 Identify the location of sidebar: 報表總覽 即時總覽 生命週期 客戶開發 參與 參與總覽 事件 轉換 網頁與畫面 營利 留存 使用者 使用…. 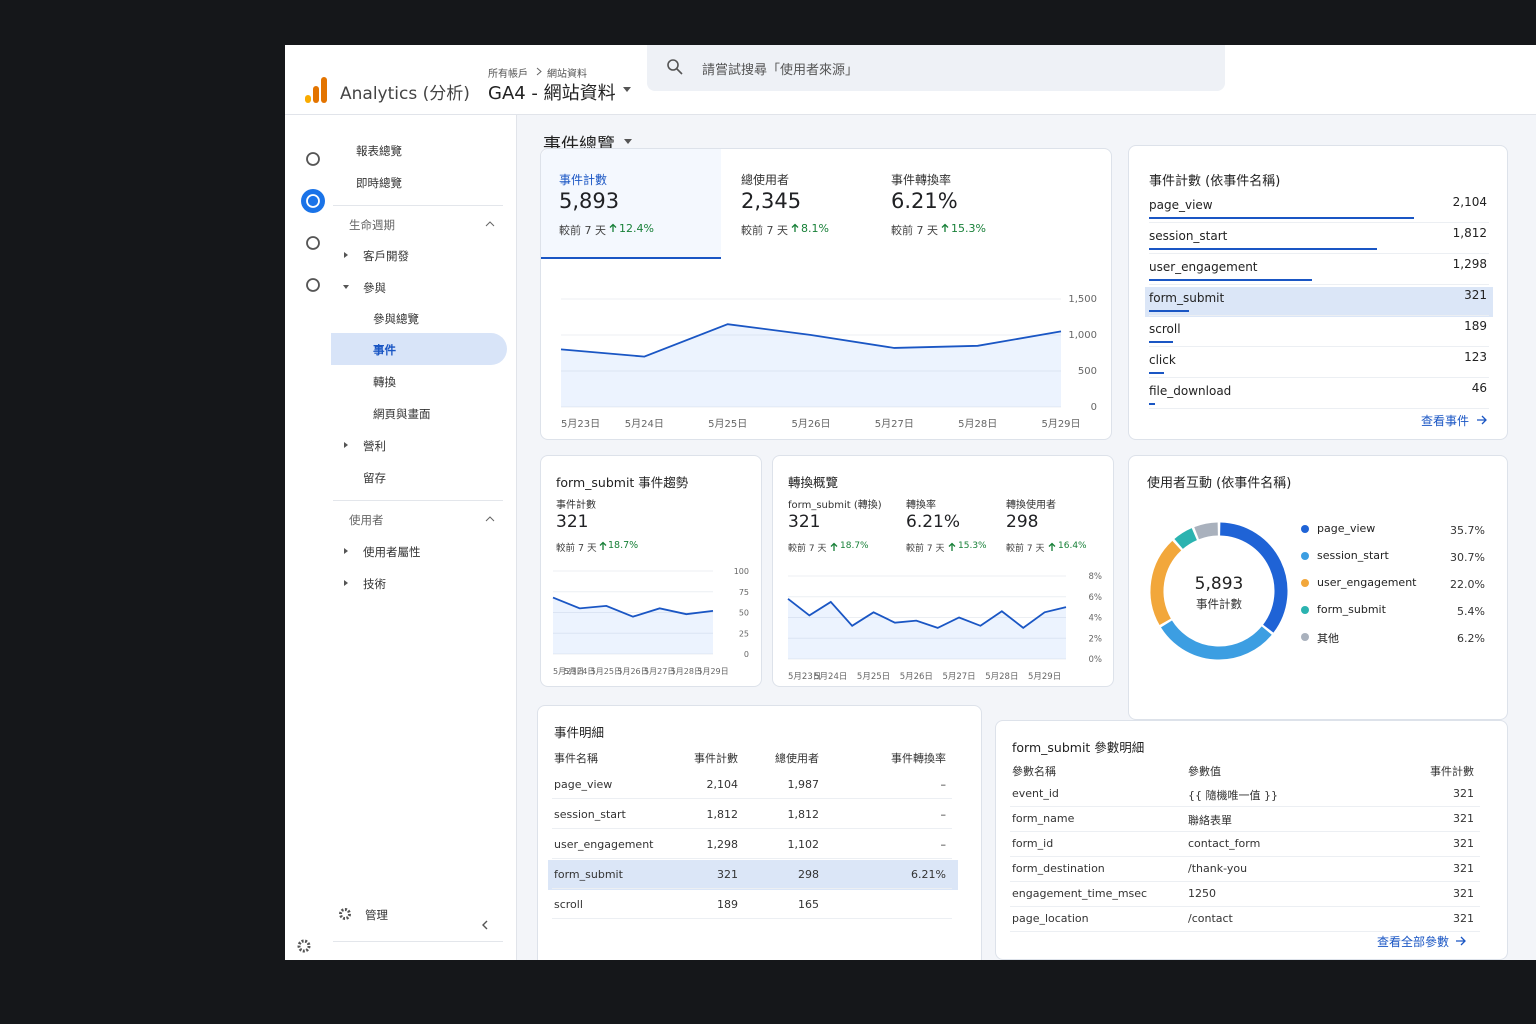
(401, 537).